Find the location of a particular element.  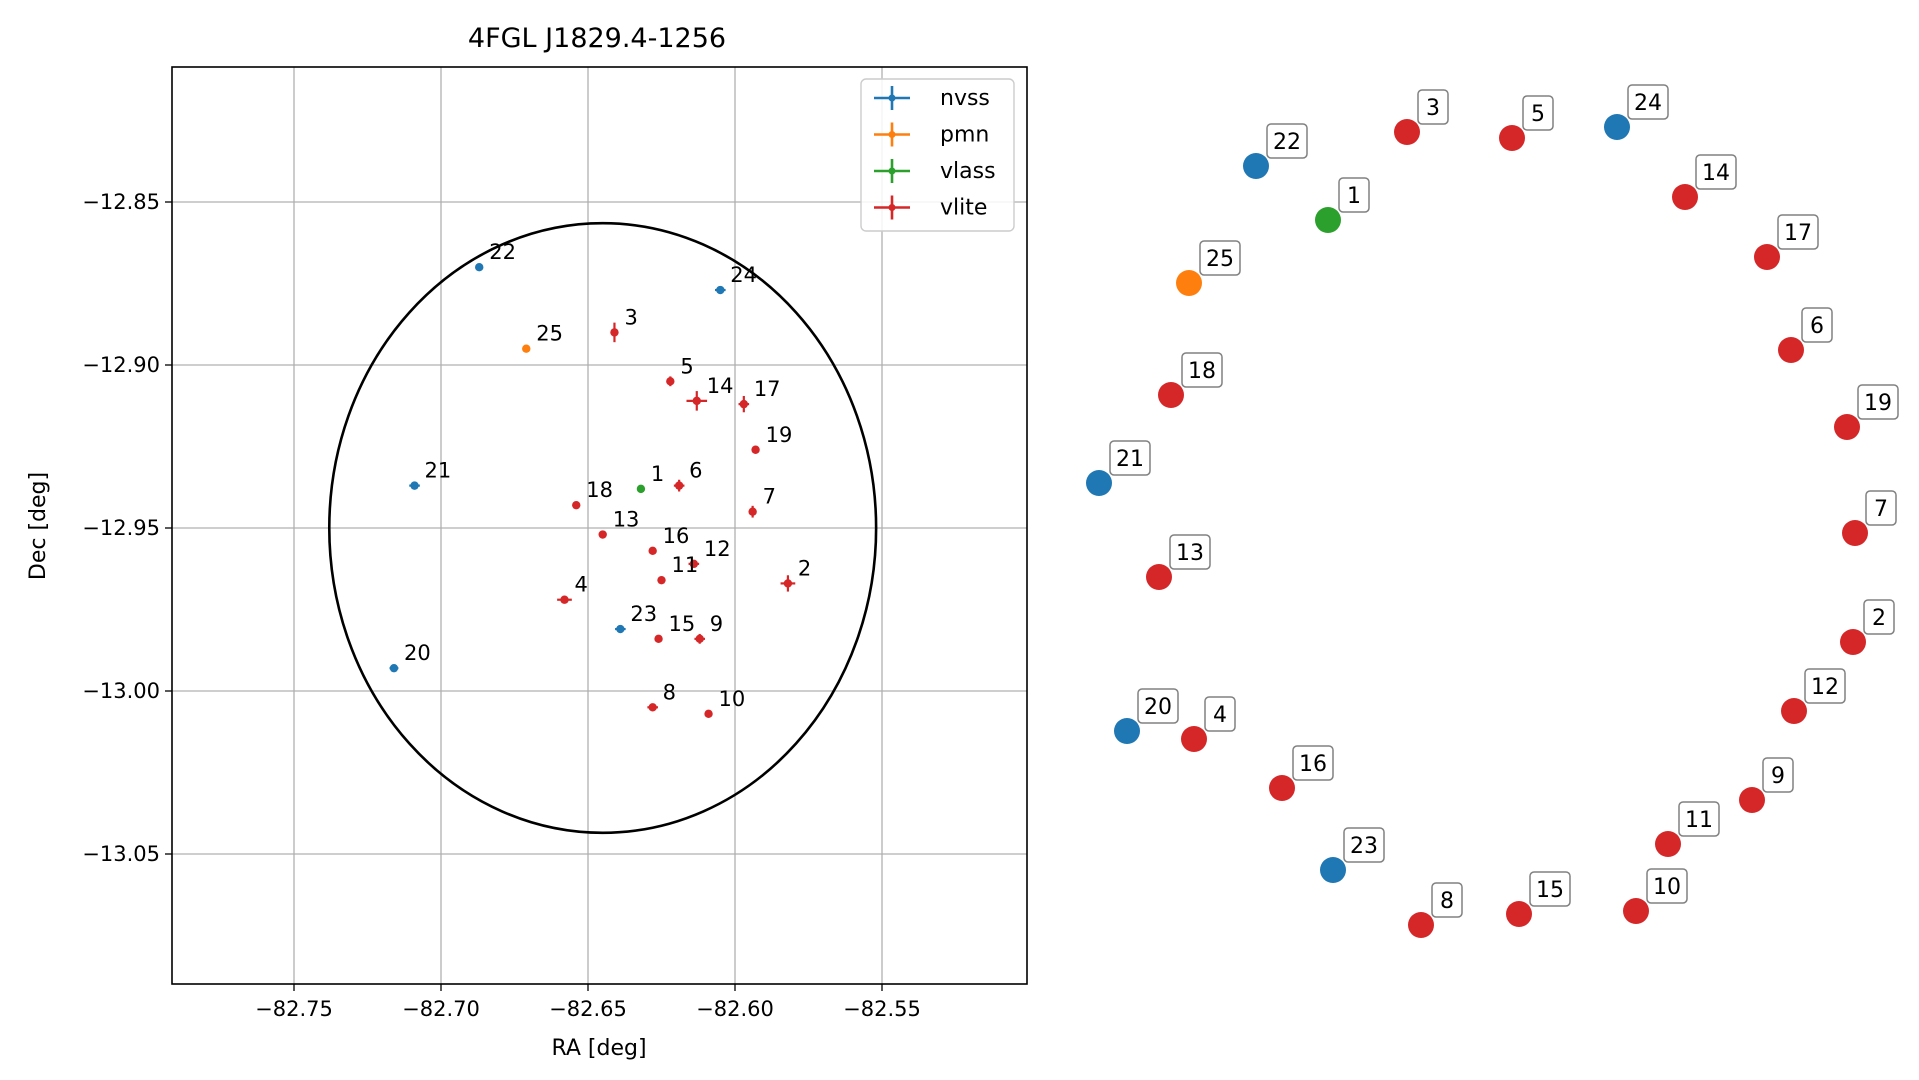

data-point-label: 21 is located at coordinates (438, 471).